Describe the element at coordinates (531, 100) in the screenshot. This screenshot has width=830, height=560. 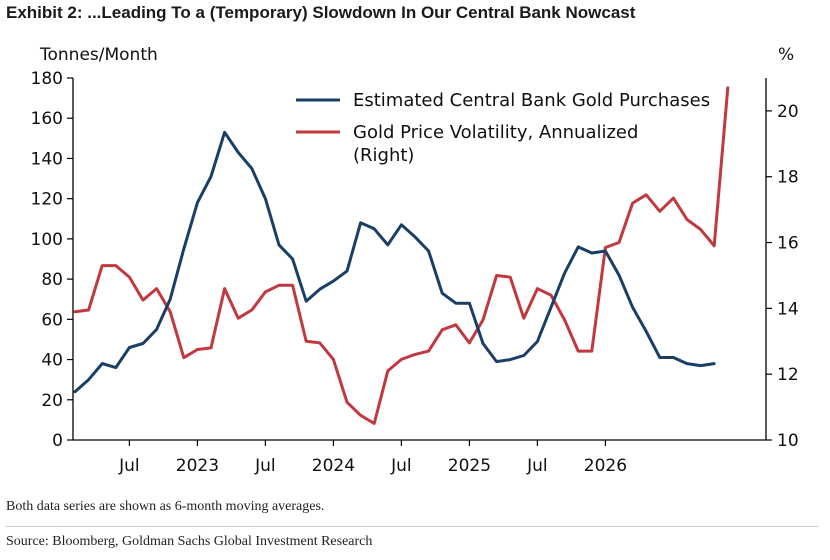
I see `legend-label: Estimated Central Bank Gold Purchases` at that location.